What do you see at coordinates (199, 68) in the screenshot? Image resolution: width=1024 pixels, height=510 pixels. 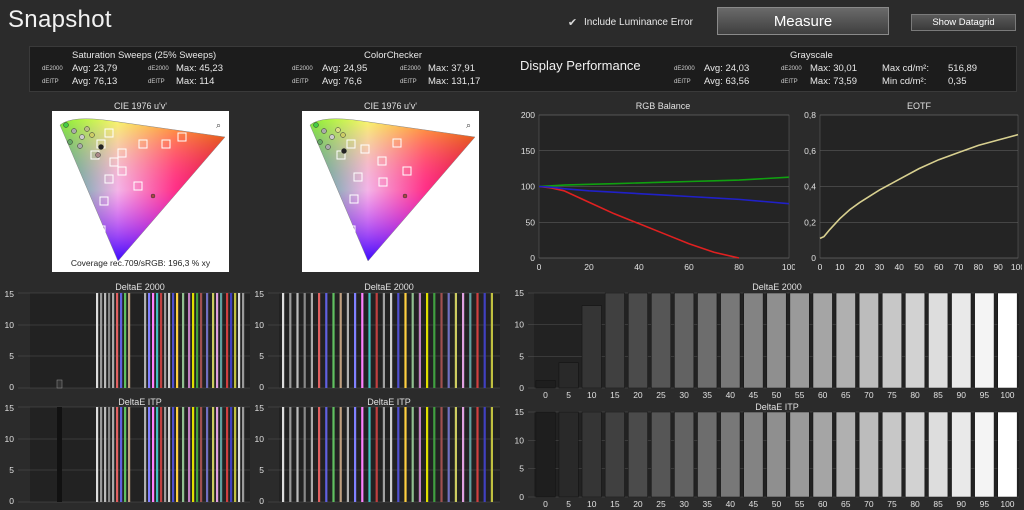 I see `saturation-max-de2000: Max: 45,23` at bounding box center [199, 68].